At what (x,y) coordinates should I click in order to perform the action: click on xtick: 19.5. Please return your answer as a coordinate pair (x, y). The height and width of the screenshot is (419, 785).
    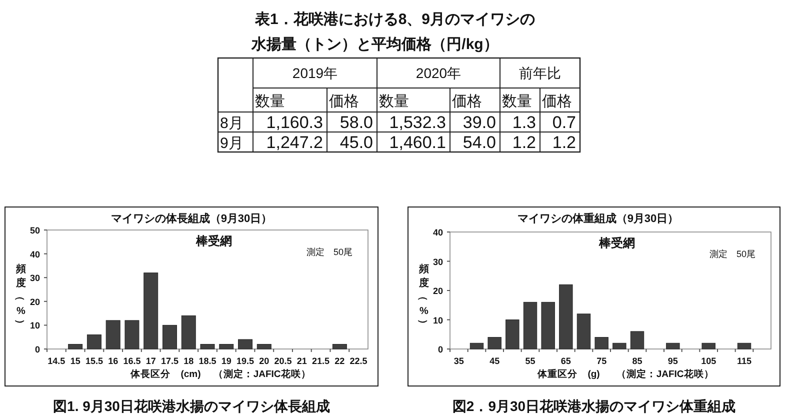
    Looking at the image, I should click on (245, 361).